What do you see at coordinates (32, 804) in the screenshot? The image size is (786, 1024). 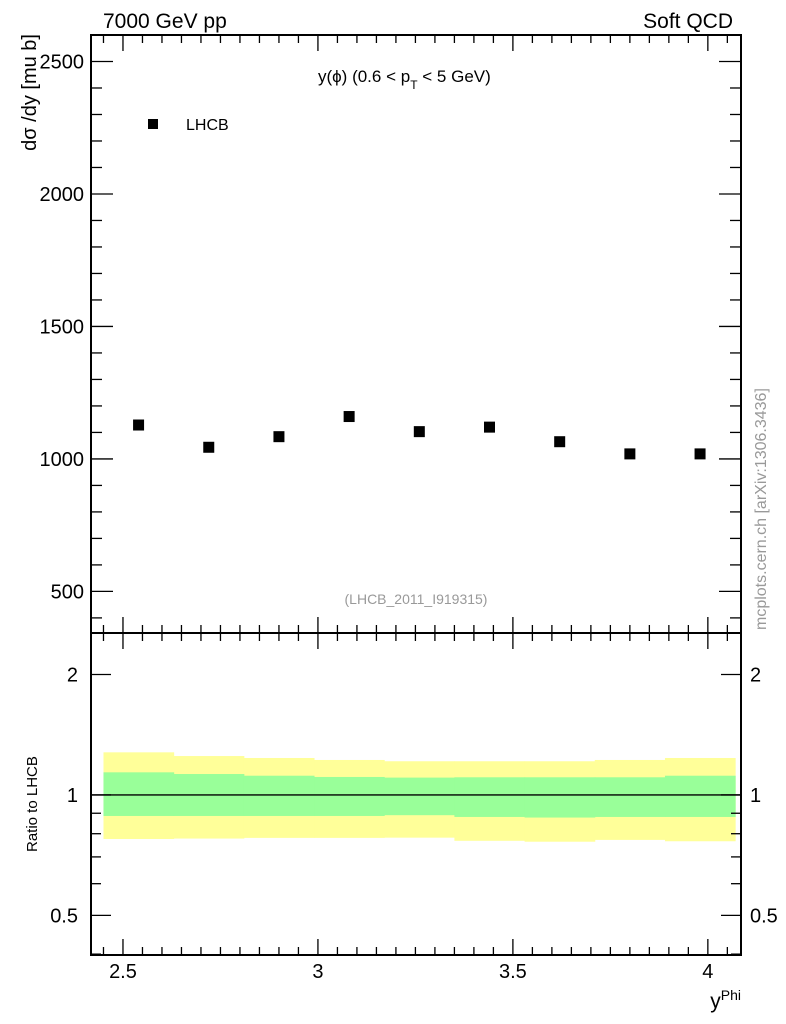 I see `ratio-y-axis-label: Ratio to LHCB` at bounding box center [32, 804].